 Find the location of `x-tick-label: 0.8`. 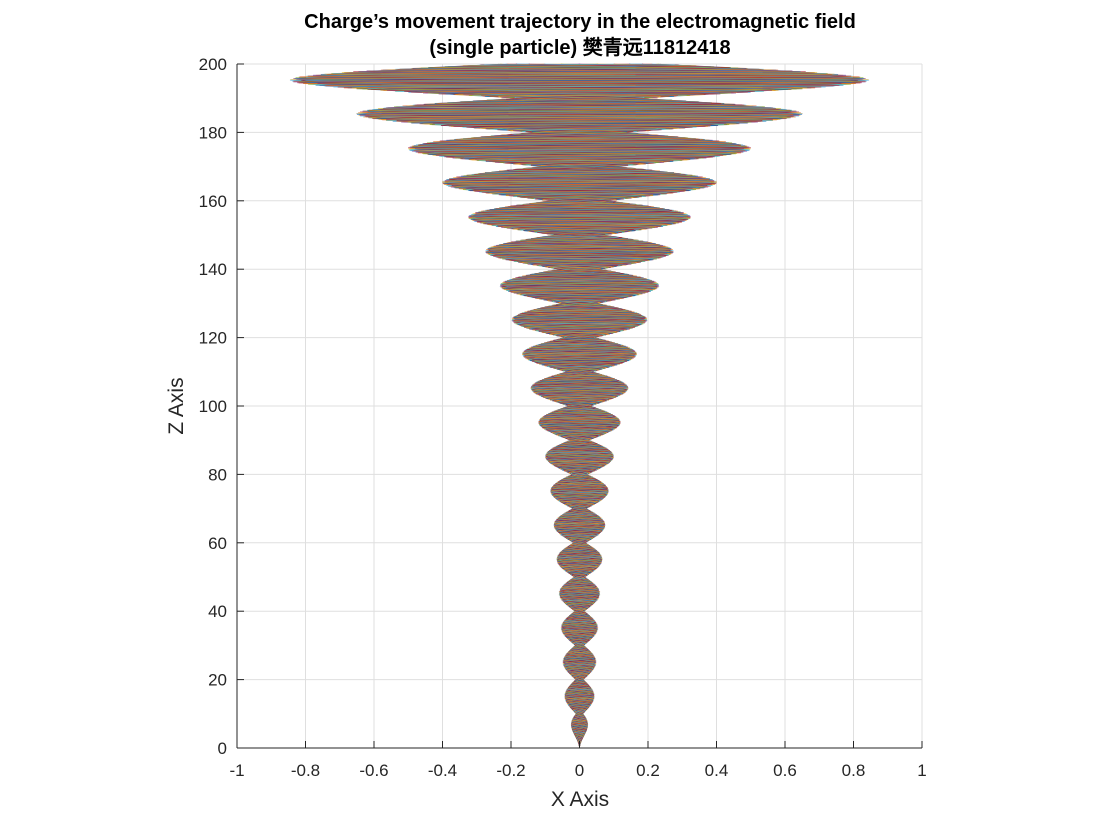

x-tick-label: 0.8 is located at coordinates (854, 770).